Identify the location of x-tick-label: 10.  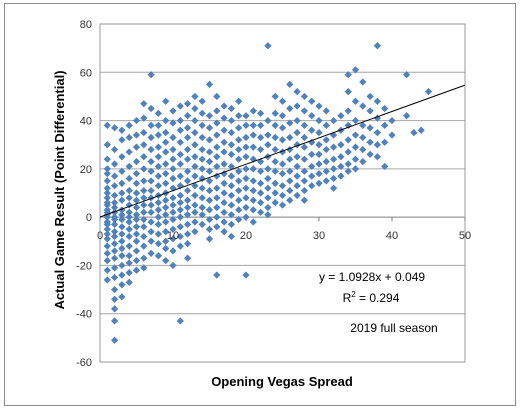
(173, 236).